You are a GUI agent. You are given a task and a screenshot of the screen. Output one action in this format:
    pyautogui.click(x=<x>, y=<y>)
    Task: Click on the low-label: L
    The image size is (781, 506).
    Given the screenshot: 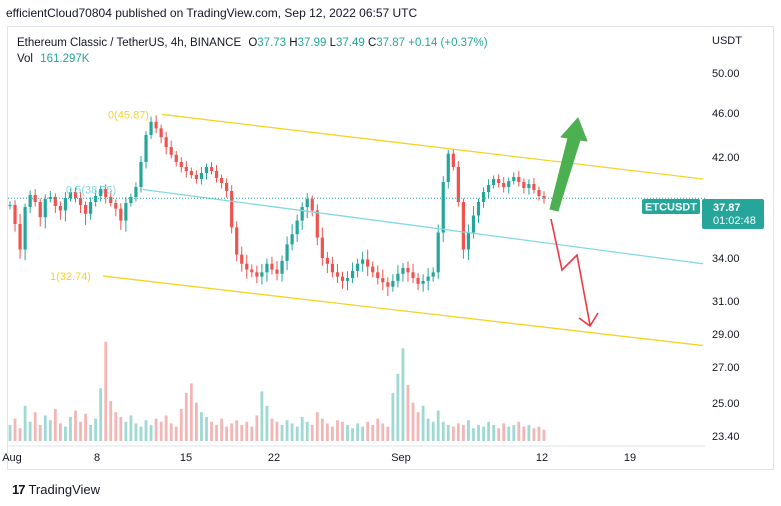 What is the action you would take?
    pyautogui.click(x=332, y=43)
    